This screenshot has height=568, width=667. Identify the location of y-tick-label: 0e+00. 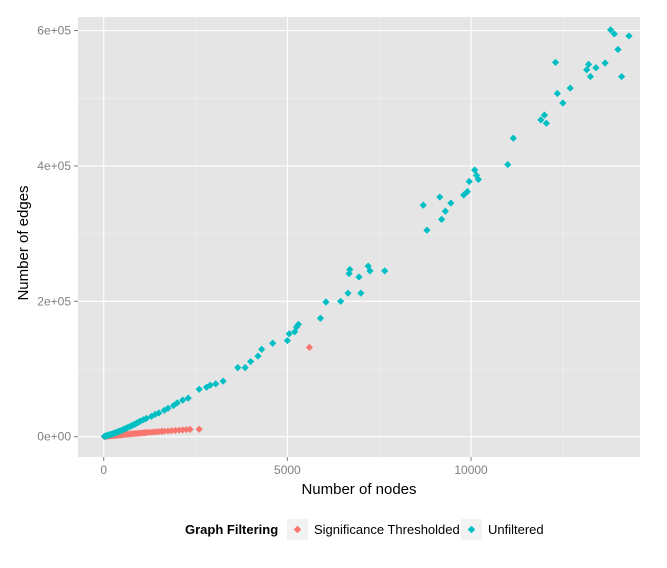
(54, 437).